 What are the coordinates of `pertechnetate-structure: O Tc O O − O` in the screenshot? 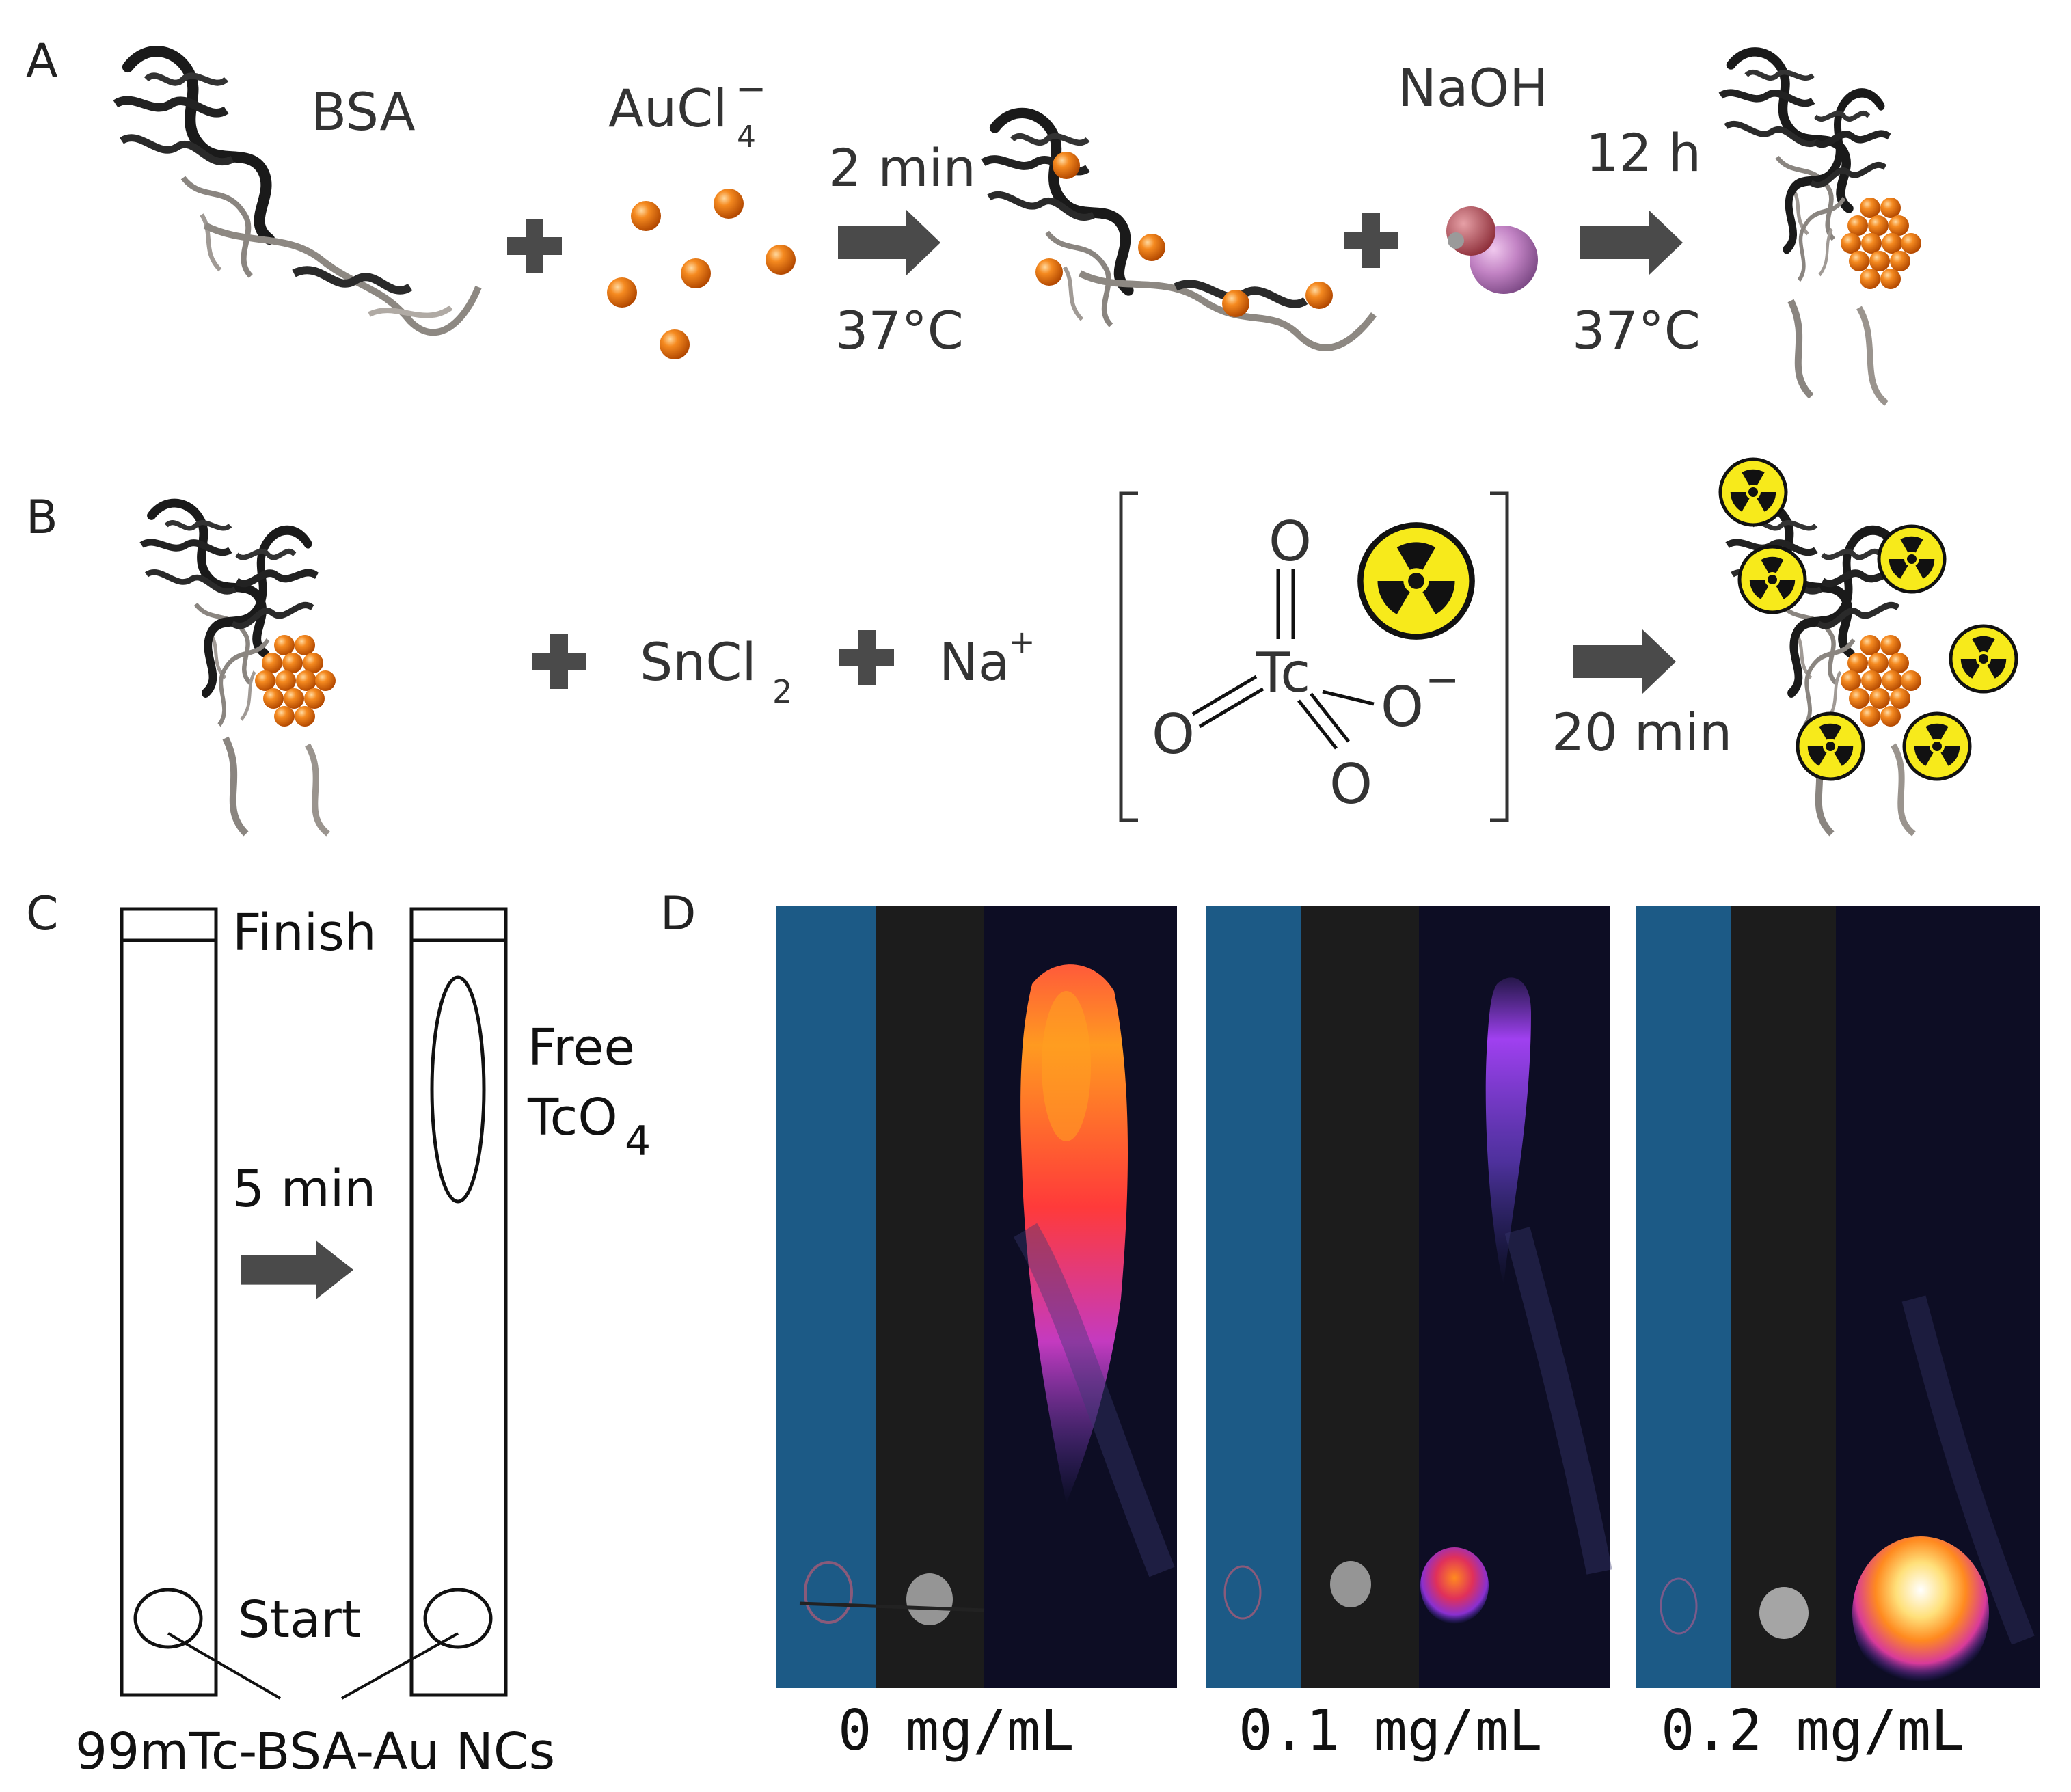 It's located at (1314, 656).